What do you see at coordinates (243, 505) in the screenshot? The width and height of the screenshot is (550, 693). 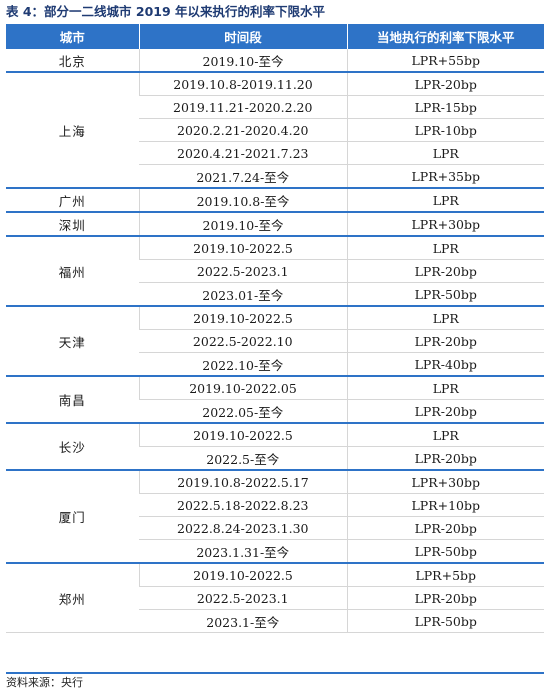 I see `period-cell: 2022.5.18-2022.8.23` at bounding box center [243, 505].